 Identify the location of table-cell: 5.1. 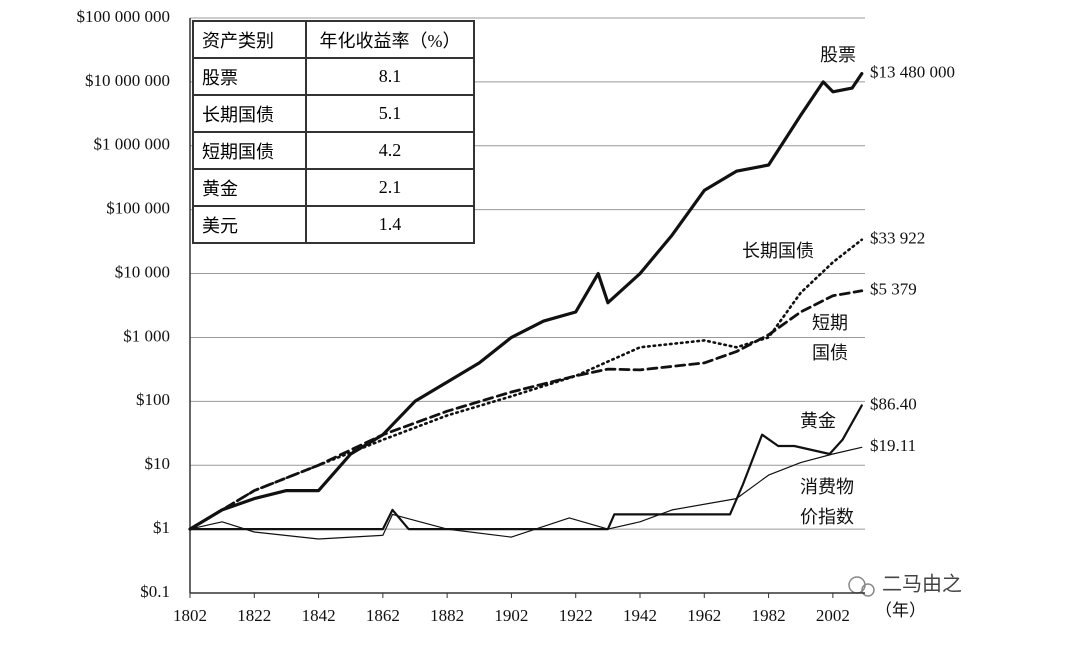
(390, 113).